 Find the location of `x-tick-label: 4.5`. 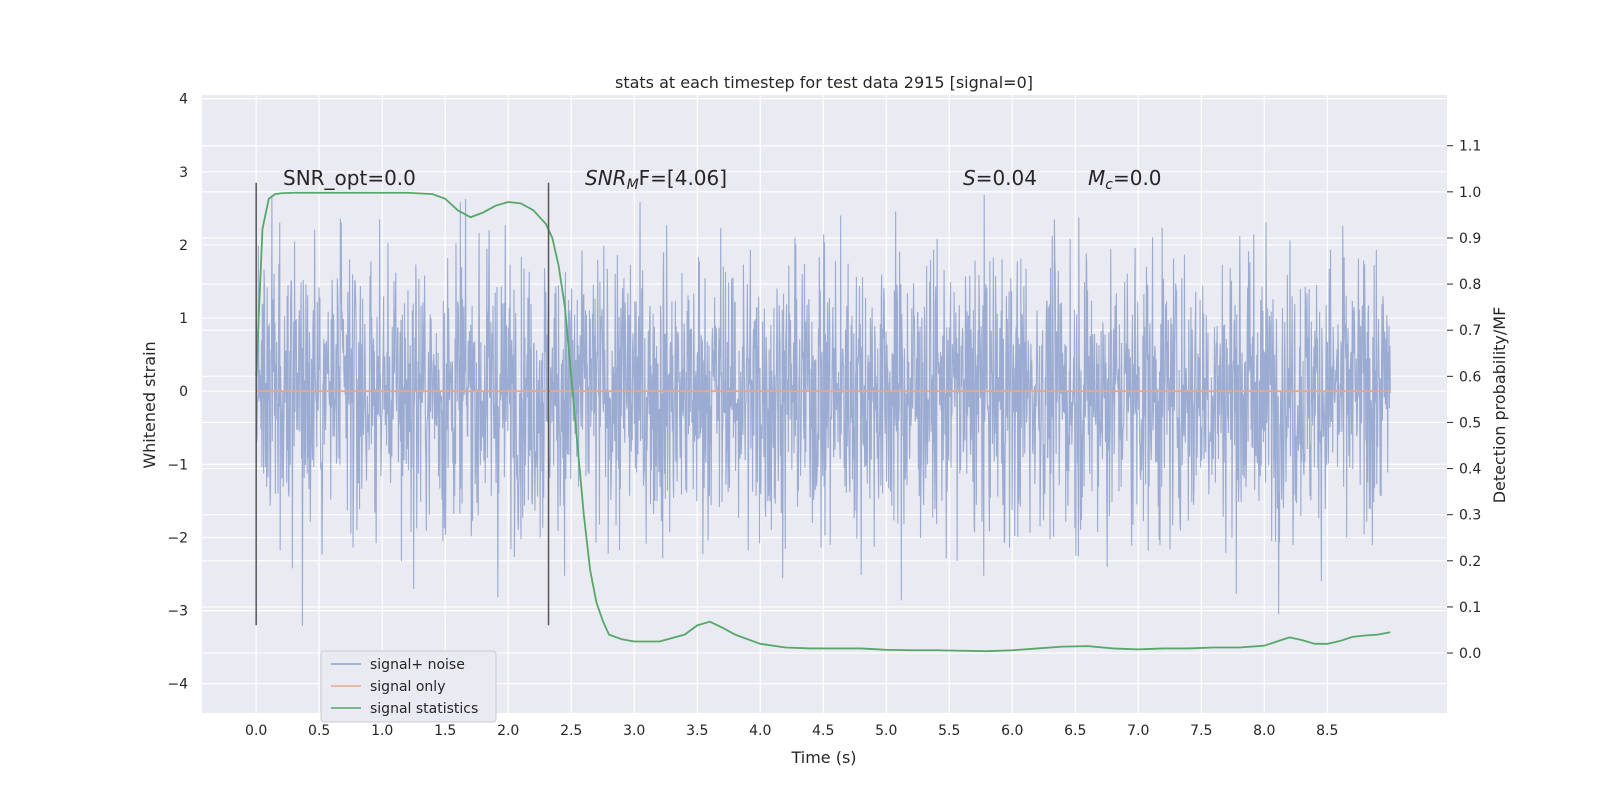

x-tick-label: 4.5 is located at coordinates (823, 731).